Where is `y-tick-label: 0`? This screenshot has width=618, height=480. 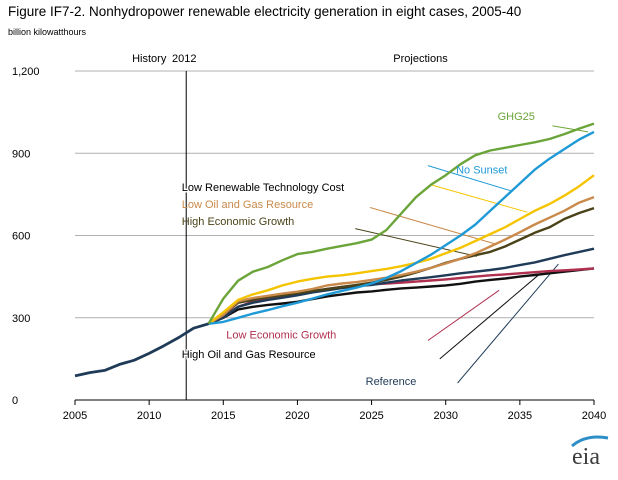
y-tick-label: 0 is located at coordinates (15, 401).